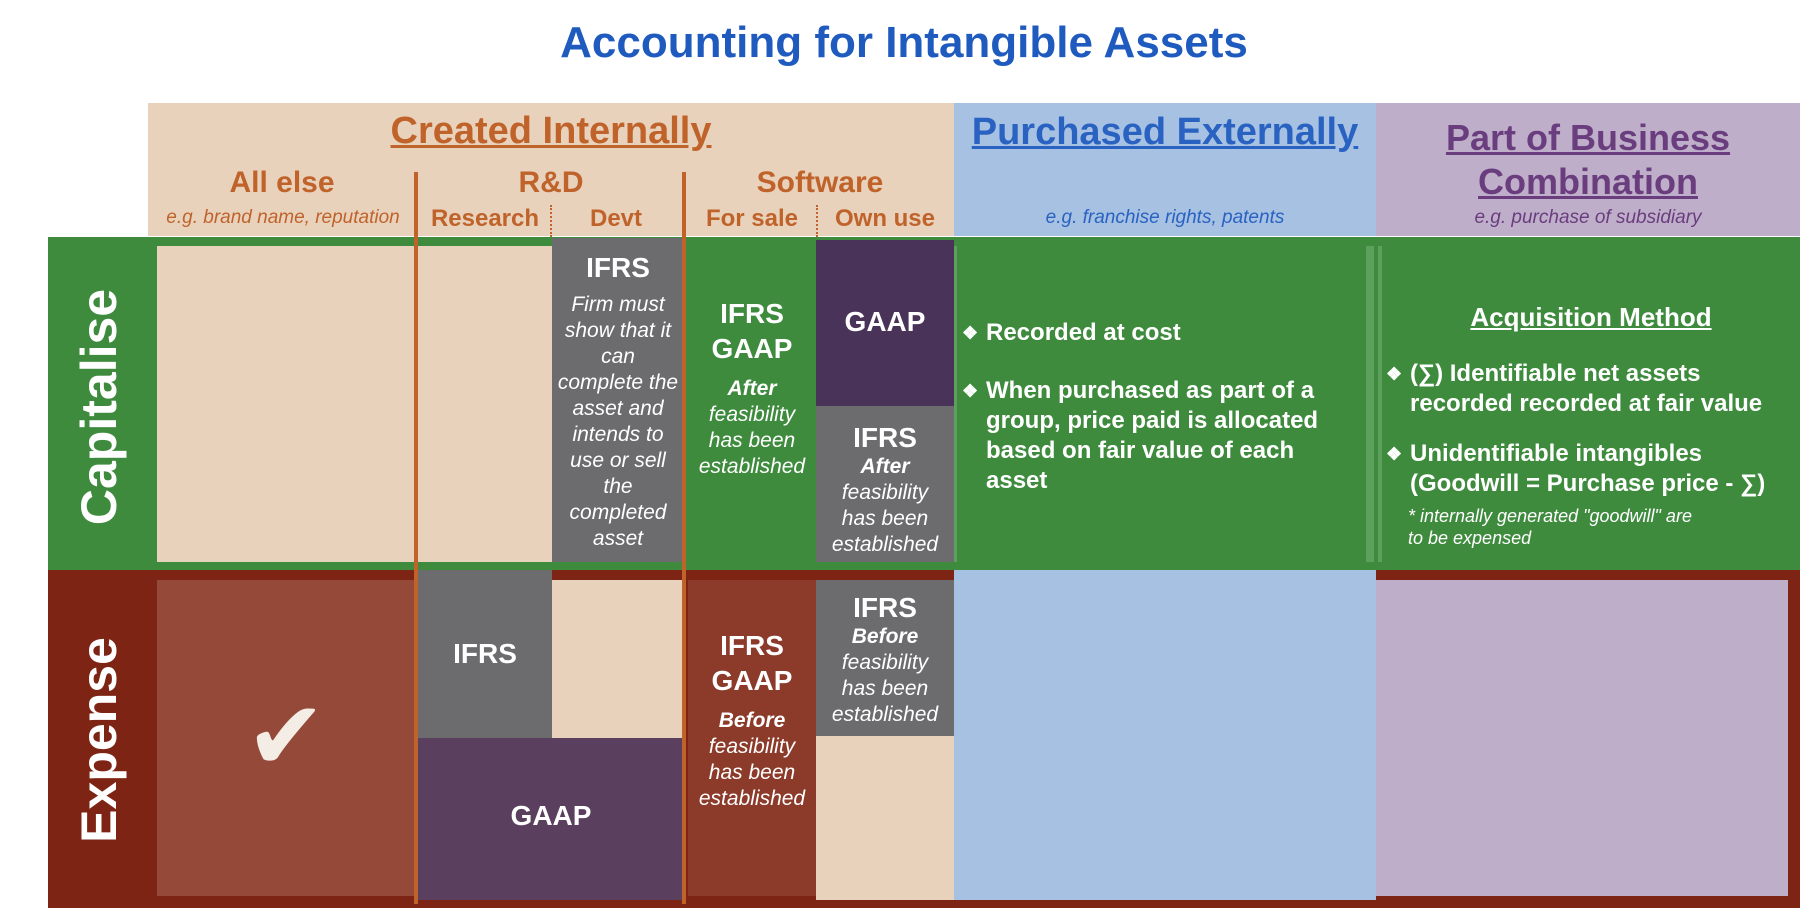 The image size is (1808, 920). I want to click on forsale-cap-text: feasibility has been established, so click(752, 440).